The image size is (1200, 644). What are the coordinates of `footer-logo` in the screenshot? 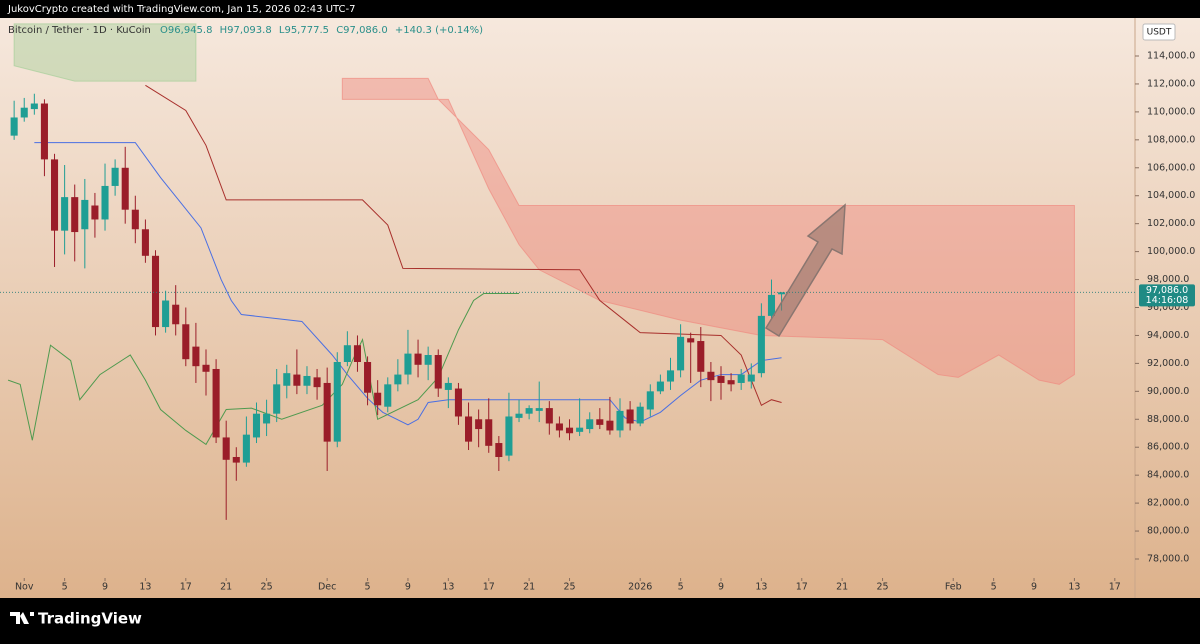 It's located at (22, 618).